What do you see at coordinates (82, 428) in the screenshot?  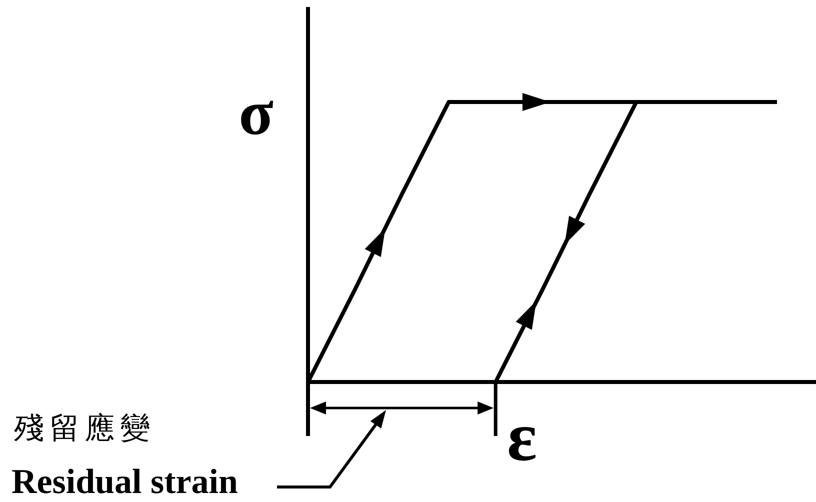 I see `text: 殘留應變` at bounding box center [82, 428].